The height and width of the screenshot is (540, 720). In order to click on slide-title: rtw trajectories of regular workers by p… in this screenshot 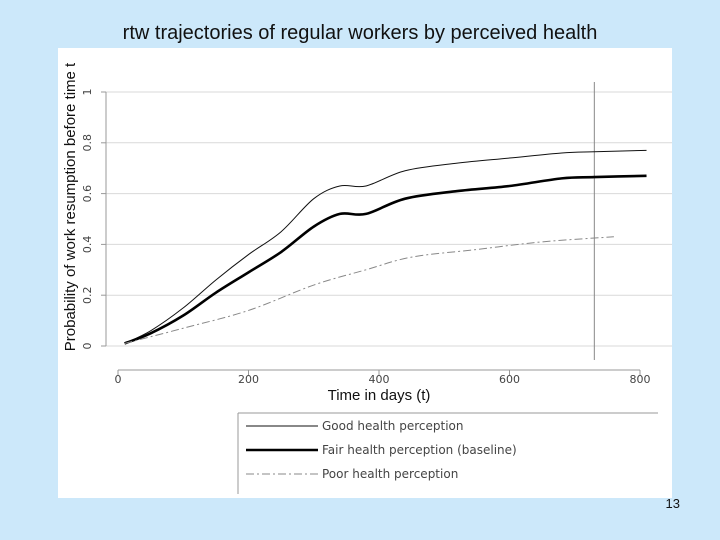, I will do `click(360, 33)`.